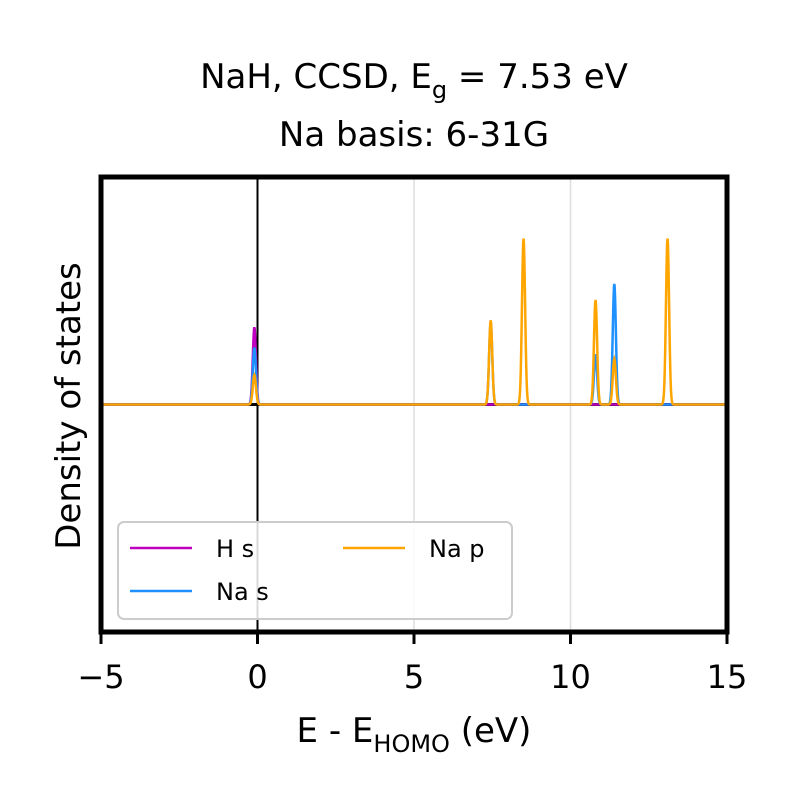  What do you see at coordinates (727, 677) in the screenshot?
I see `x-tick-label: 15` at bounding box center [727, 677].